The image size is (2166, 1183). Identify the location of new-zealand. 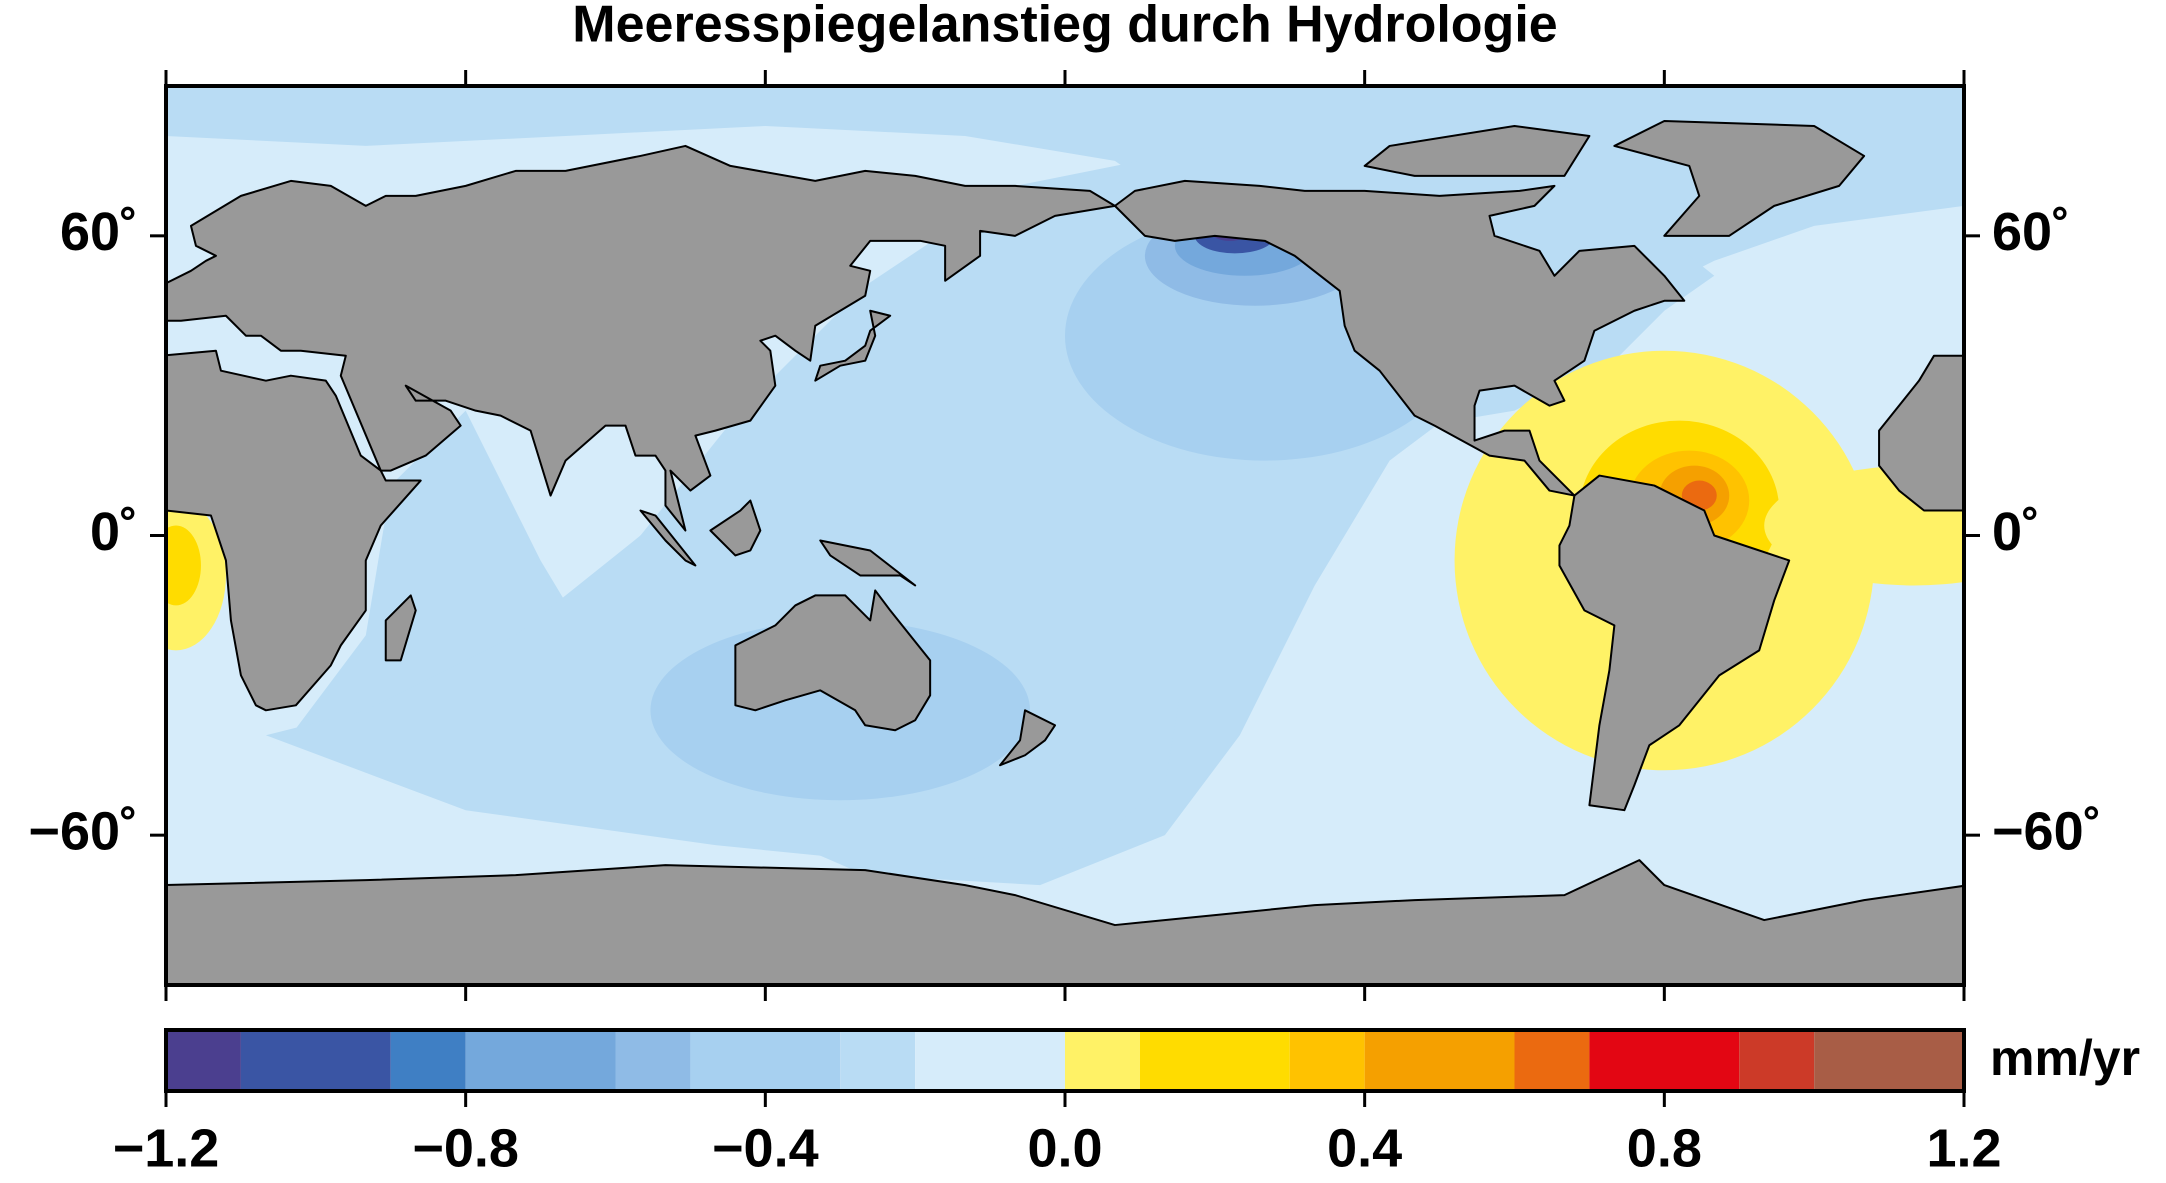
(1027, 737).